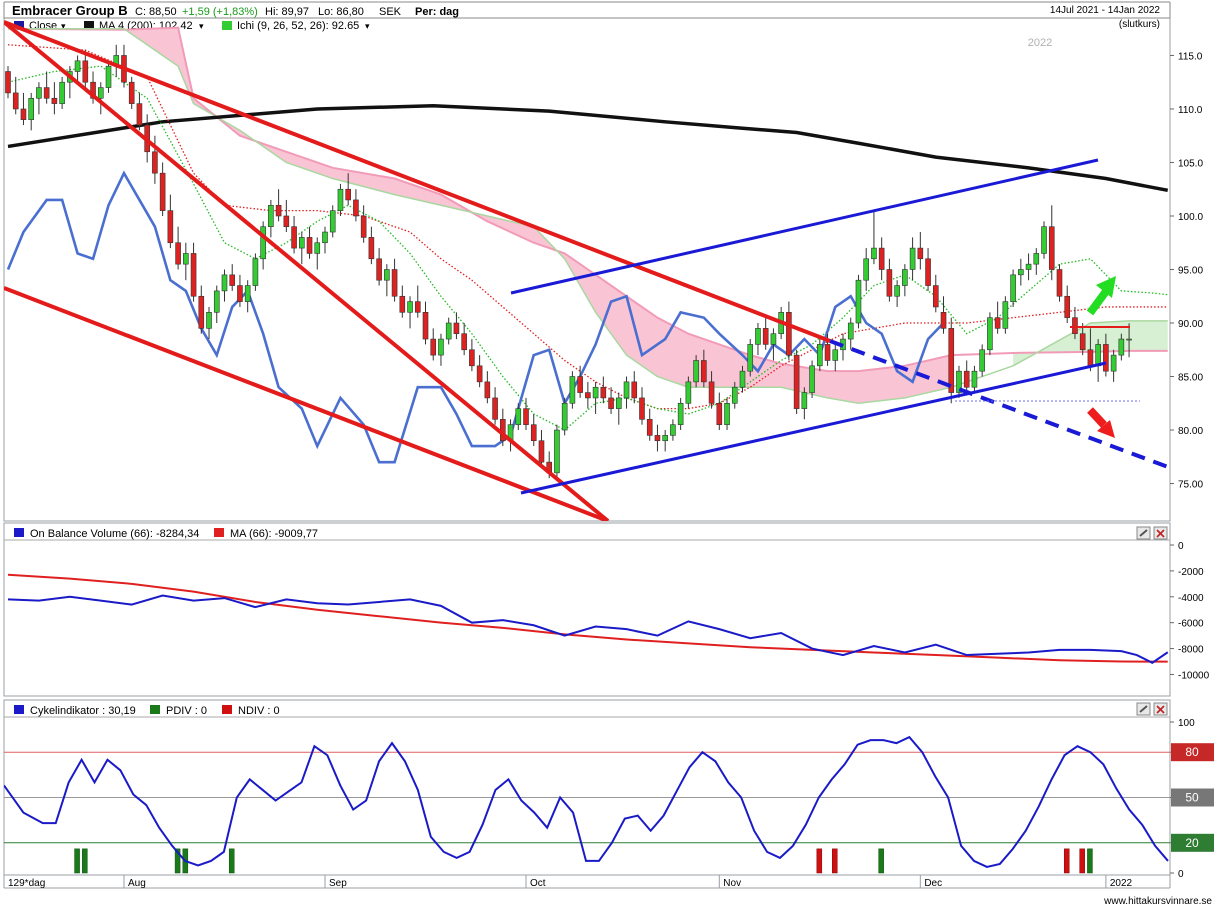  I want to click on close-legend-dropdown-icon: ▾, so click(63, 26).